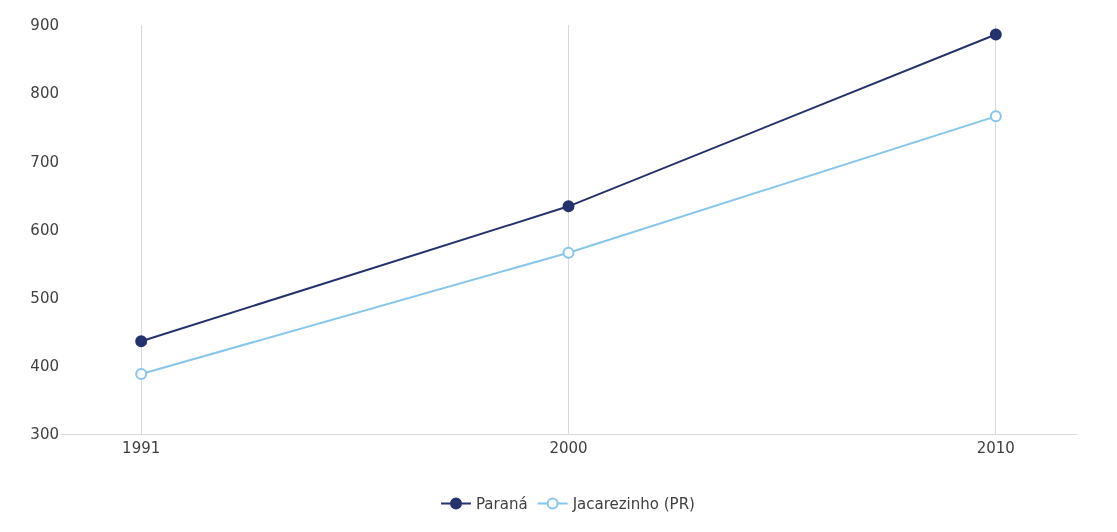 This screenshot has width=1117, height=532. Describe the element at coordinates (44, 161) in the screenshot. I see `y-tick-label: 700` at that location.